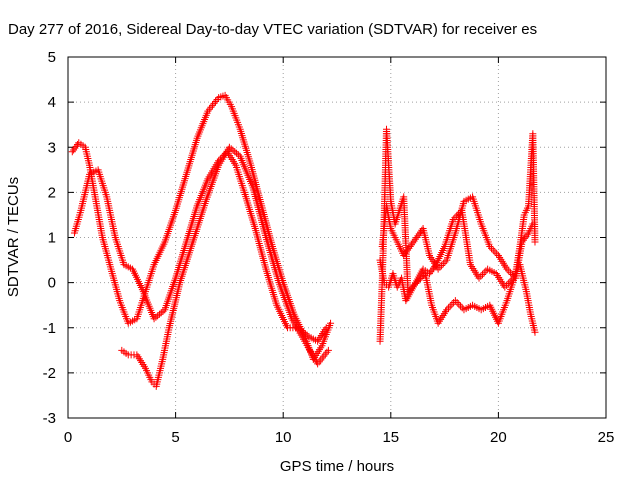 This screenshot has height=480, width=640. I want to click on x-tick-label: 20, so click(498, 437).